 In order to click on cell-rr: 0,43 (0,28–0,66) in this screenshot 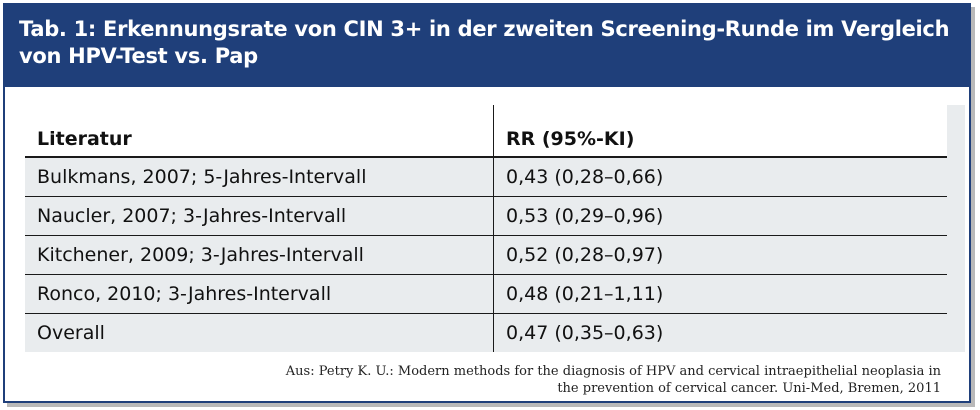, I will do `click(720, 177)`.